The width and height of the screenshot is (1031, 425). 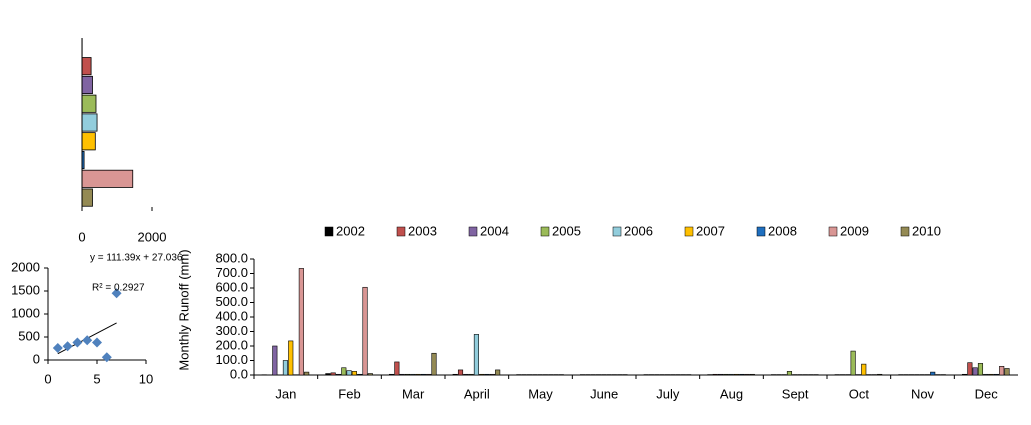 I want to click on legend-label: 2005, so click(x=566, y=230).